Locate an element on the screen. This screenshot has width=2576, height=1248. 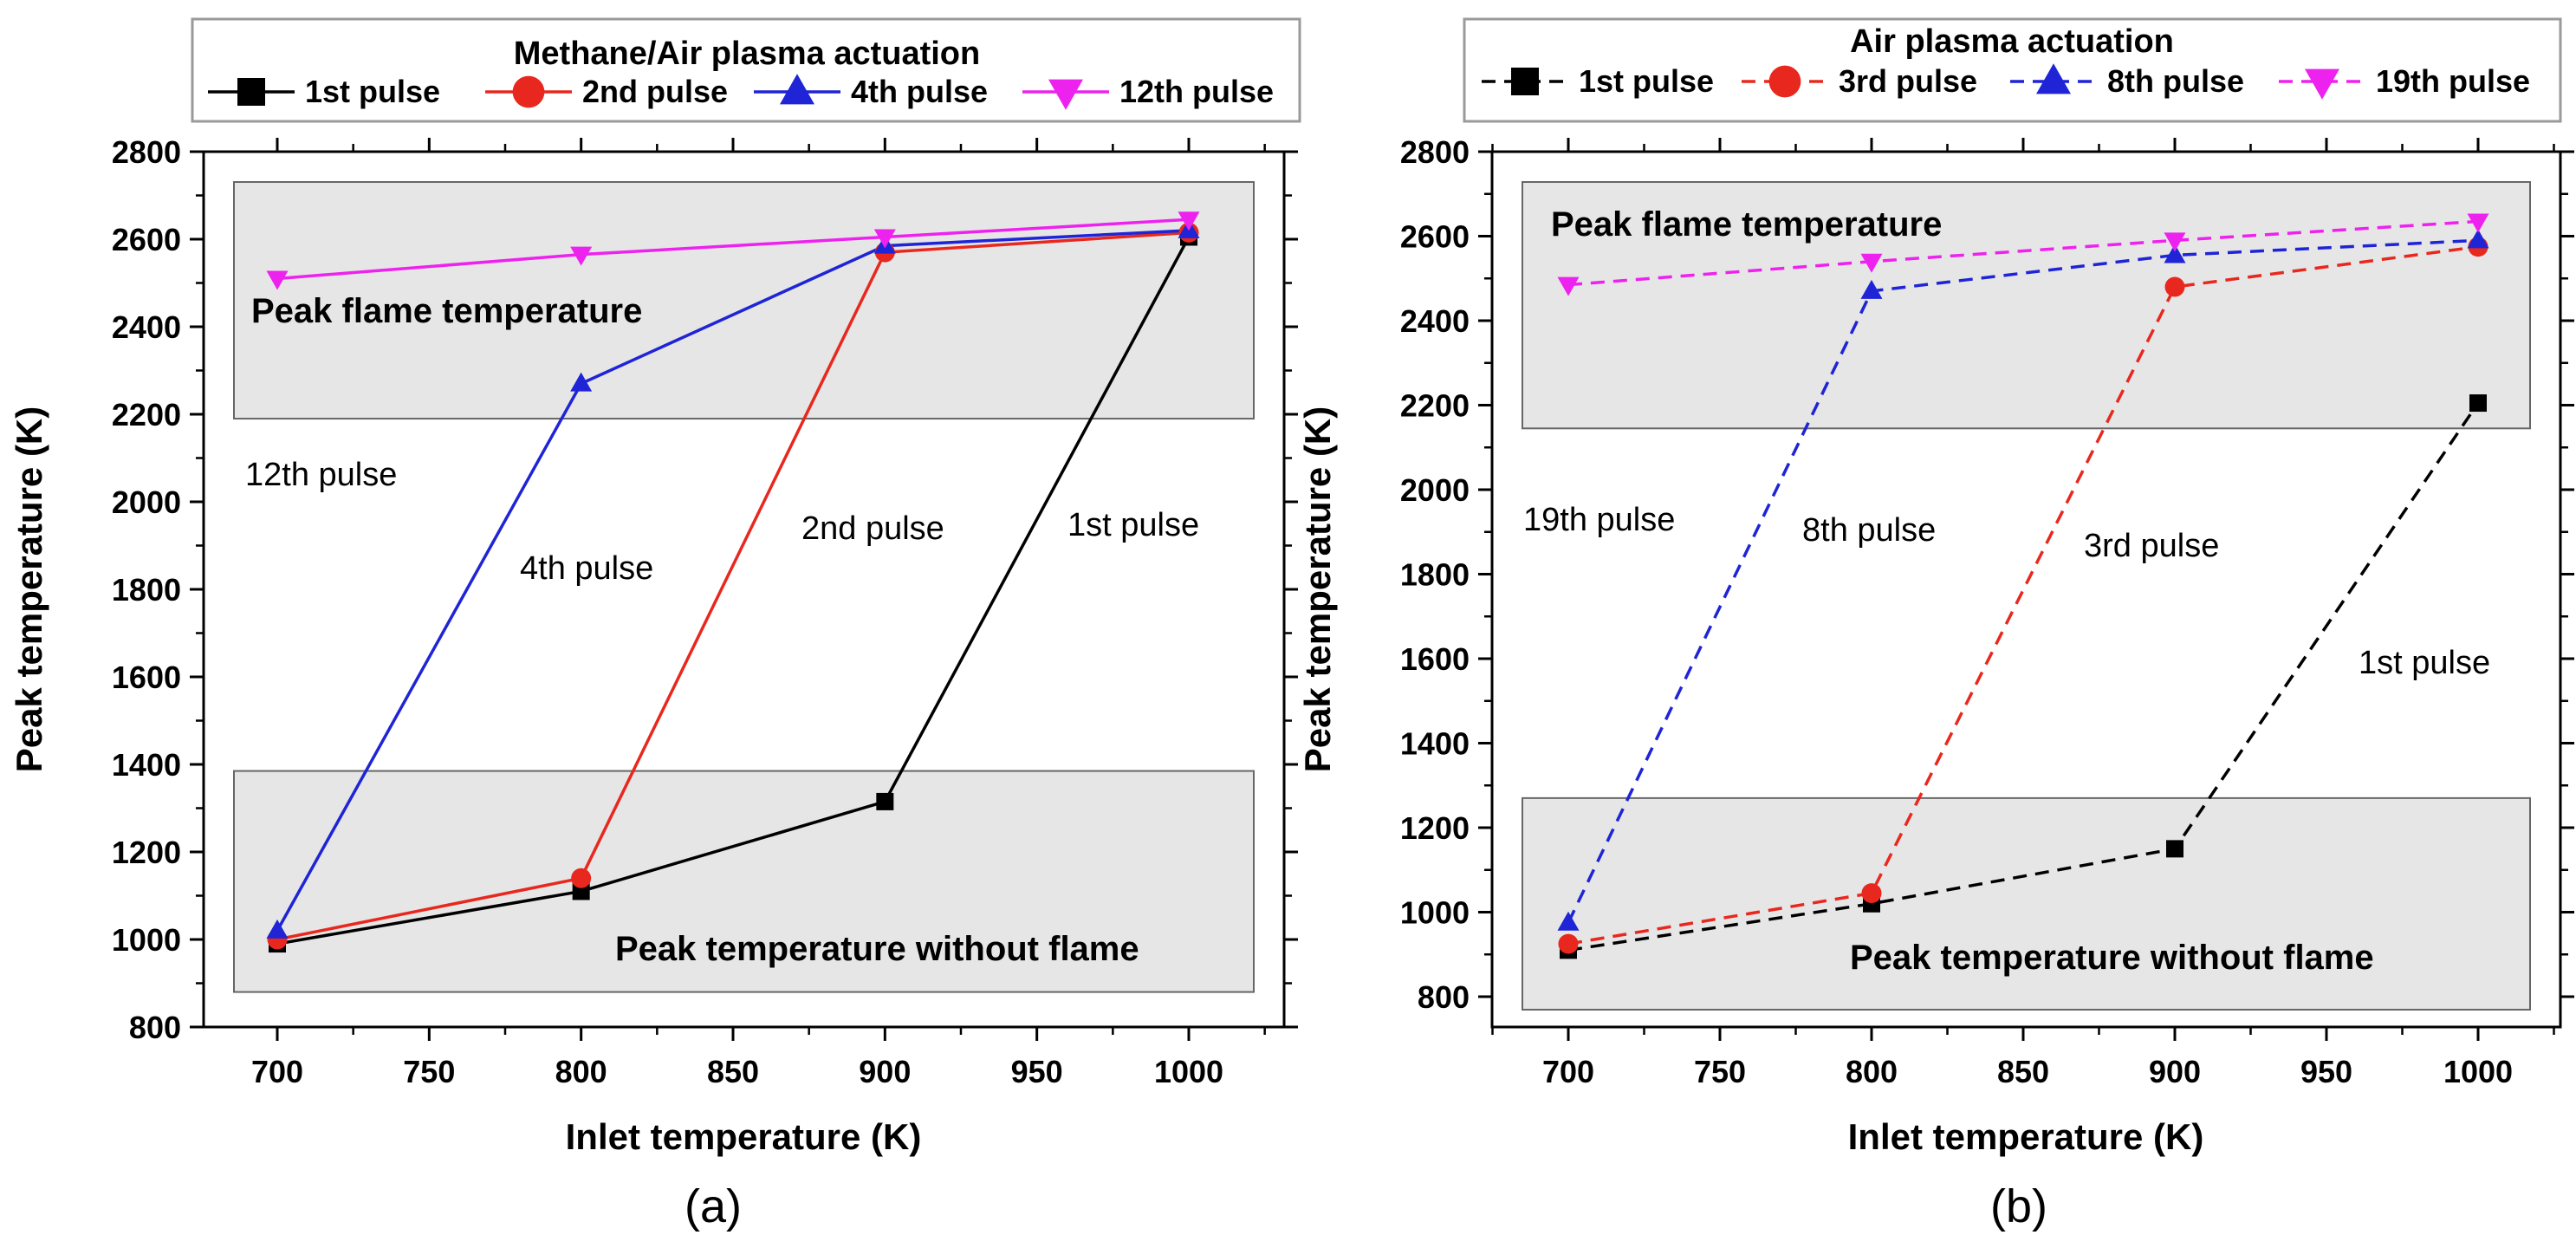
annotation-a-4th: 4th pulse is located at coordinates (586, 568).